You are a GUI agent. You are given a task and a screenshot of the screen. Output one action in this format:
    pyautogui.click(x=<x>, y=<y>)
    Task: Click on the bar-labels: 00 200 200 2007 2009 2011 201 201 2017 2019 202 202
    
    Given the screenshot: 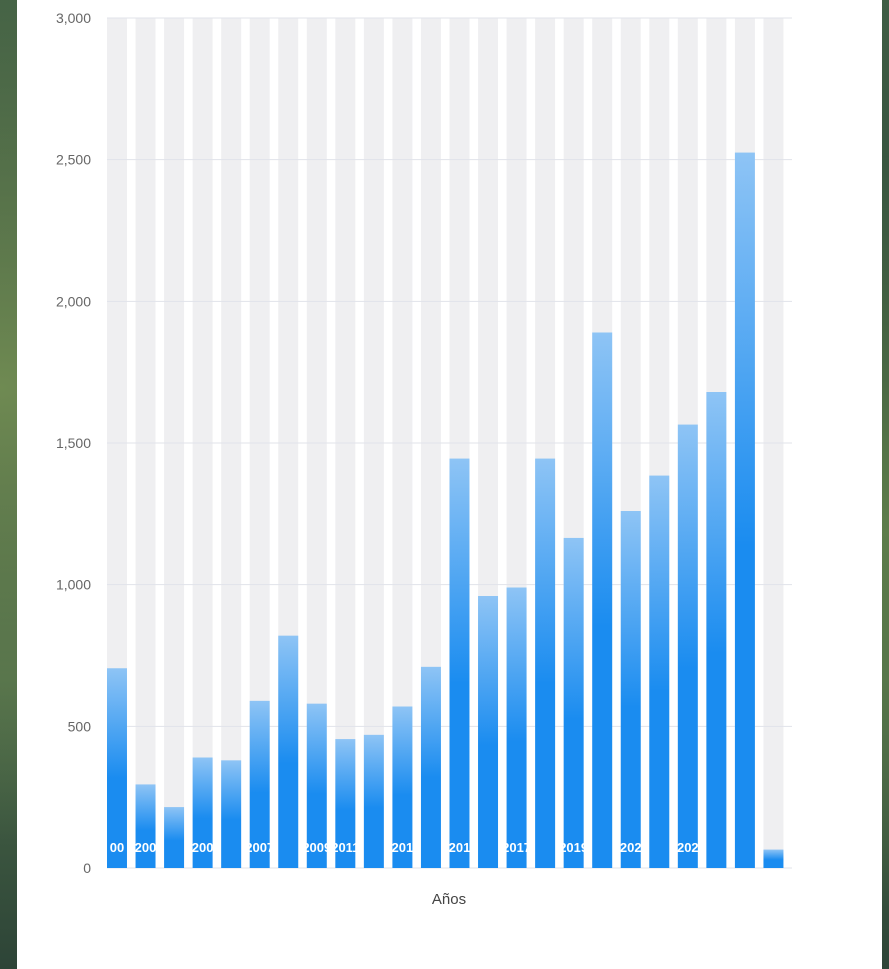 What is the action you would take?
    pyautogui.click(x=404, y=847)
    